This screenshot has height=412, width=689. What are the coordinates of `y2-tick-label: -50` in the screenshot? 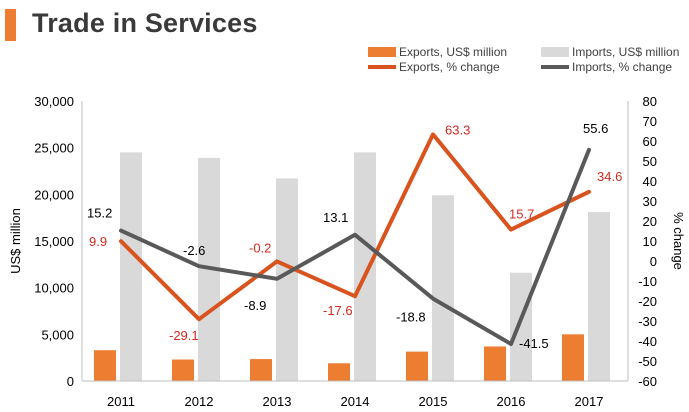 It's located at (647, 361).